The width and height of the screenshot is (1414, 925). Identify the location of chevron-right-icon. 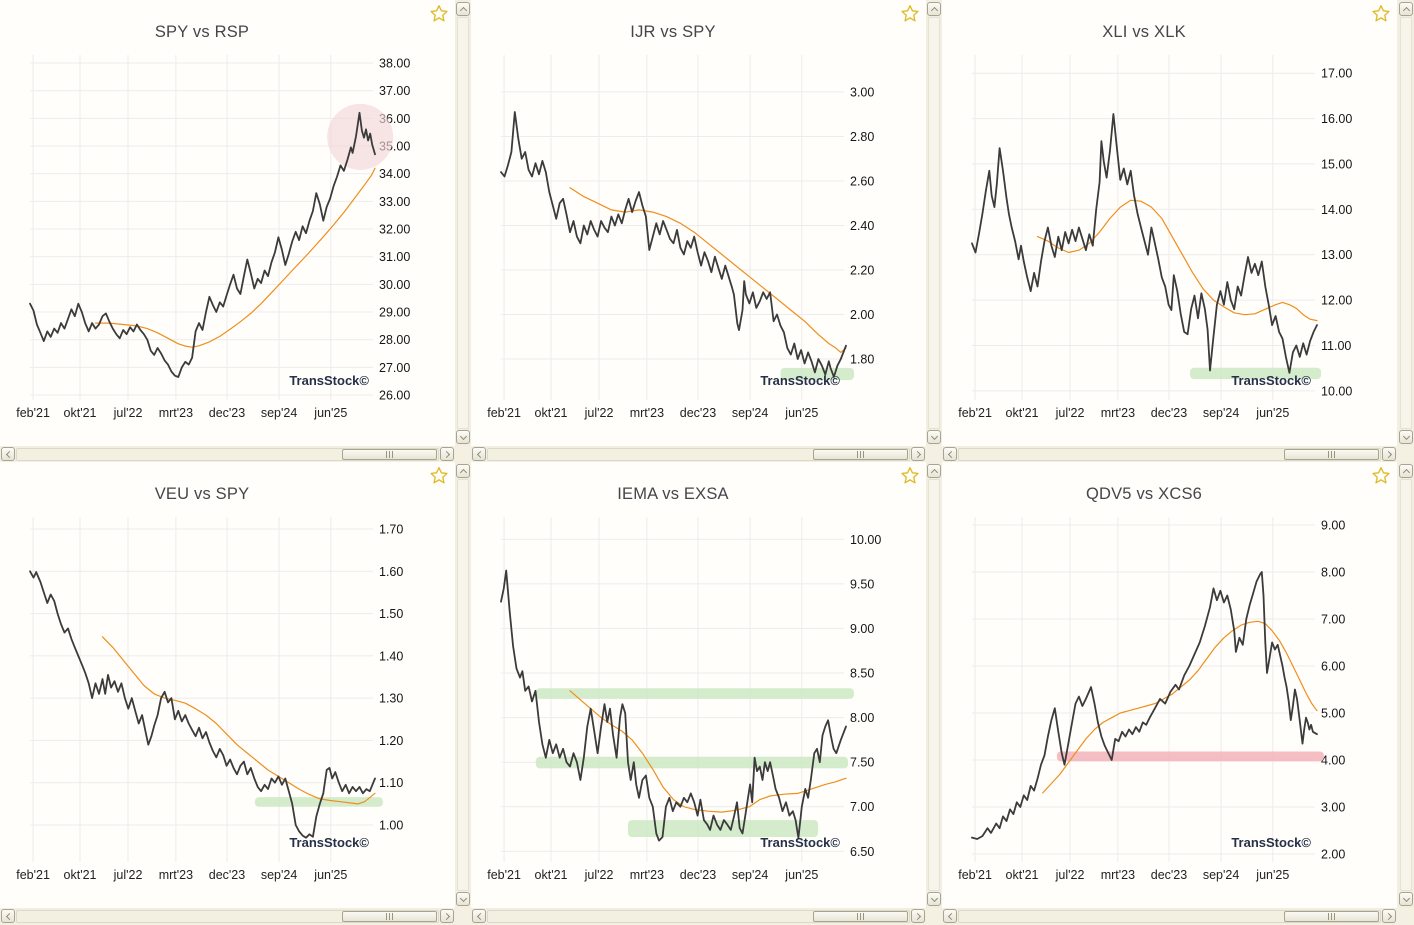
(1388, 454).